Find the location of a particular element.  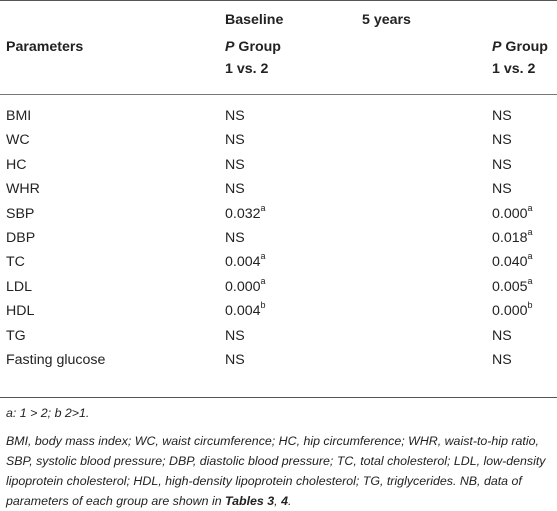

parameter-cell-text: TG is located at coordinates (16, 336).